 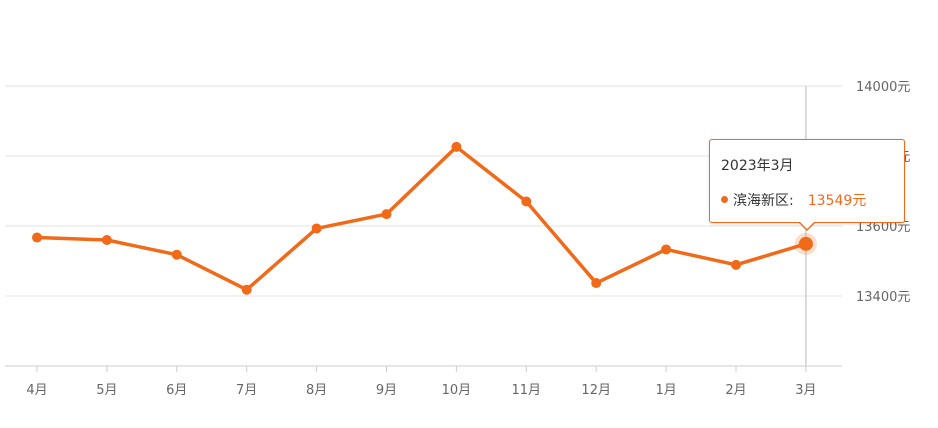 I want to click on x-tick-label: 4月, so click(x=36, y=390).